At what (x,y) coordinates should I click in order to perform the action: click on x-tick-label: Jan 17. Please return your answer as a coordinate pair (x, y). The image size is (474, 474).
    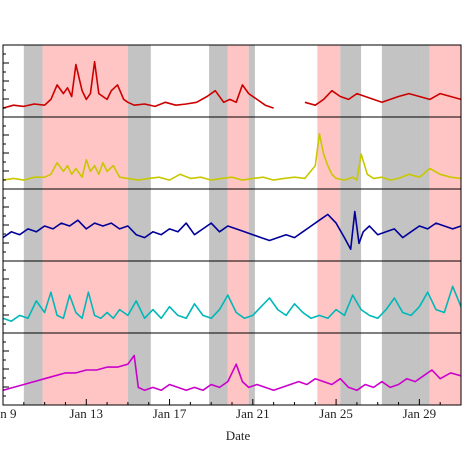
    Looking at the image, I should click on (170, 413).